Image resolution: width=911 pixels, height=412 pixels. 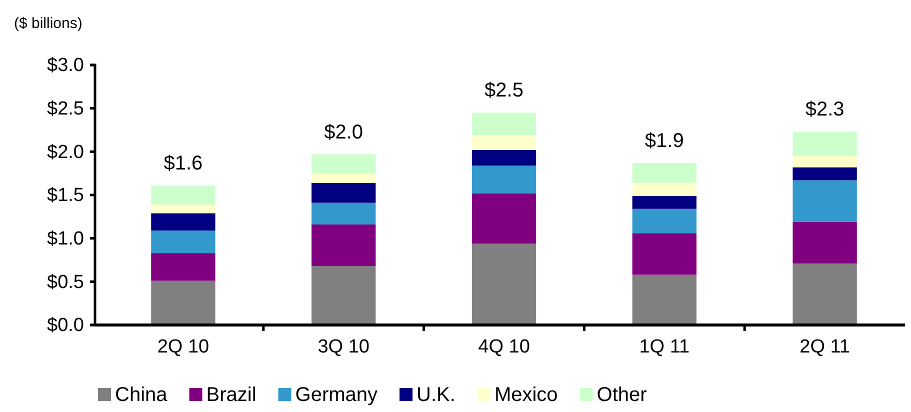 I want to click on x-tick-label: 4Q 10, so click(x=504, y=347).